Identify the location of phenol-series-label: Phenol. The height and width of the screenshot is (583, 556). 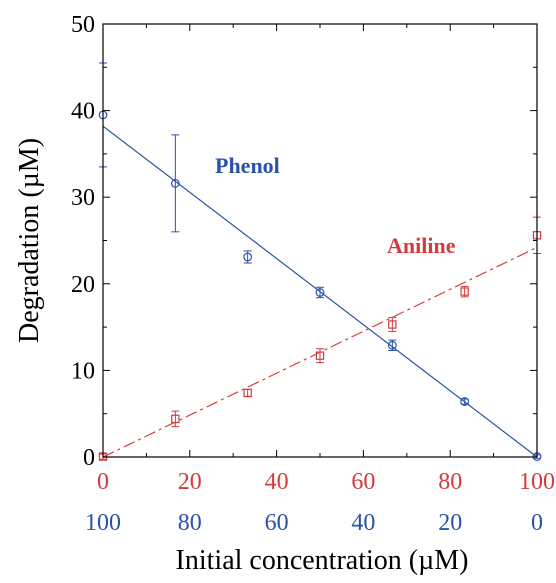
(247, 165).